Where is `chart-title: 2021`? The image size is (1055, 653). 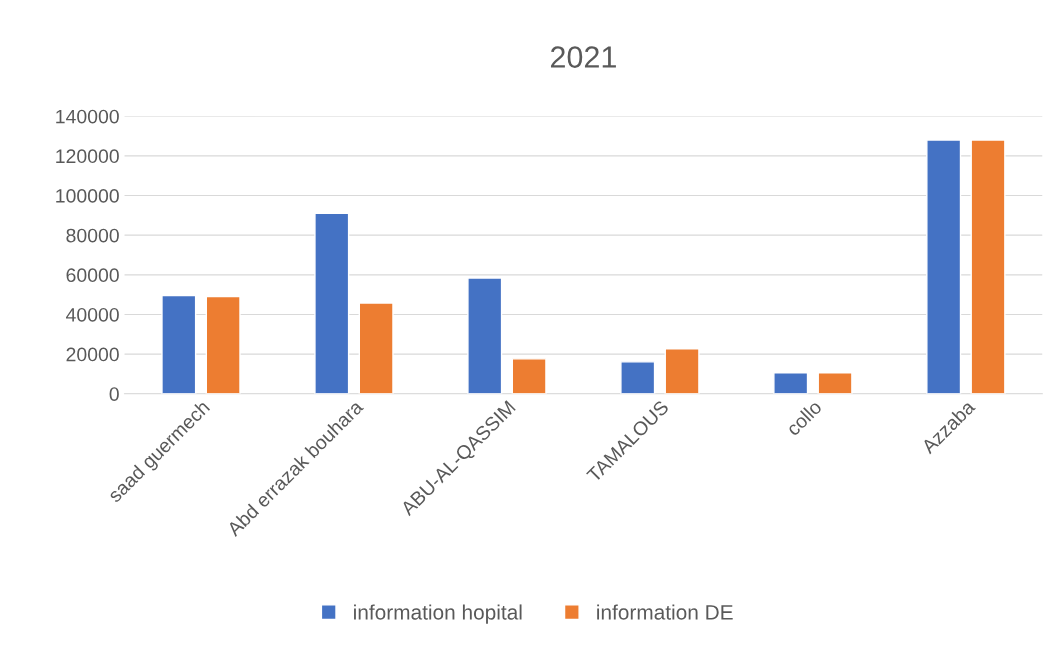
chart-title: 2021 is located at coordinates (583, 57).